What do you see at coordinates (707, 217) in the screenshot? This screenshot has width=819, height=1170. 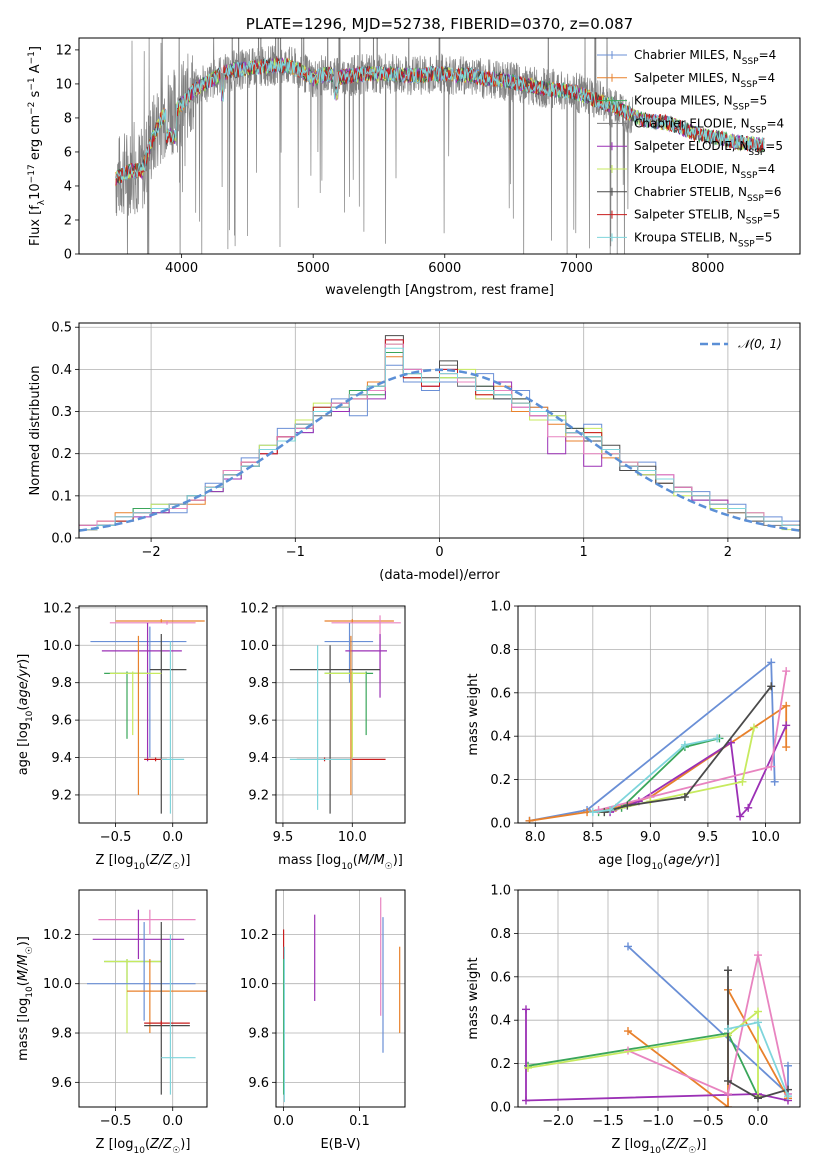 I see `legend-label: Salpeter STELIB, NSSP=5` at bounding box center [707, 217].